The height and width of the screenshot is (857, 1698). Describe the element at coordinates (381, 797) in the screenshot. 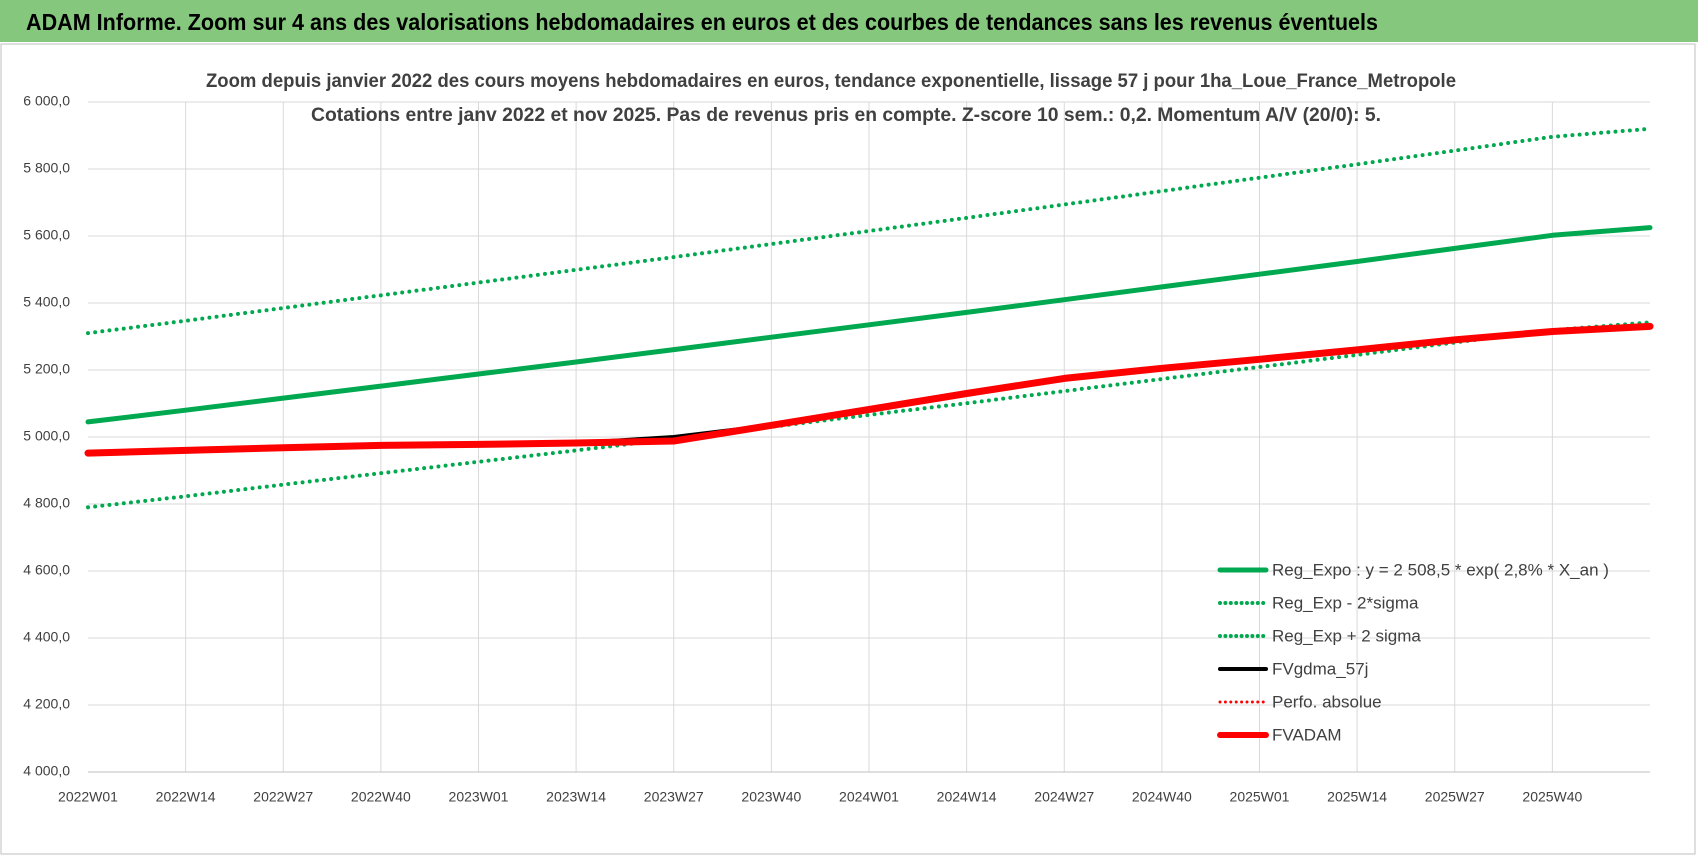

I see `x-tick-label: 2022W40` at that location.